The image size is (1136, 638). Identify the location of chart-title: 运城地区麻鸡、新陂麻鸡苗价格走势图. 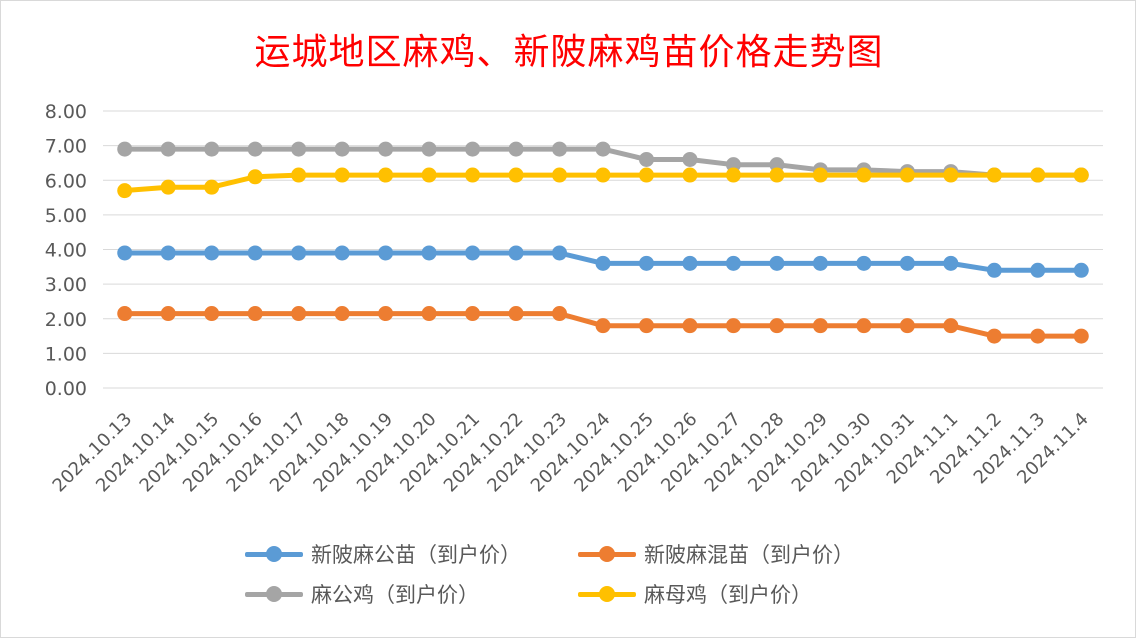
(569, 52).